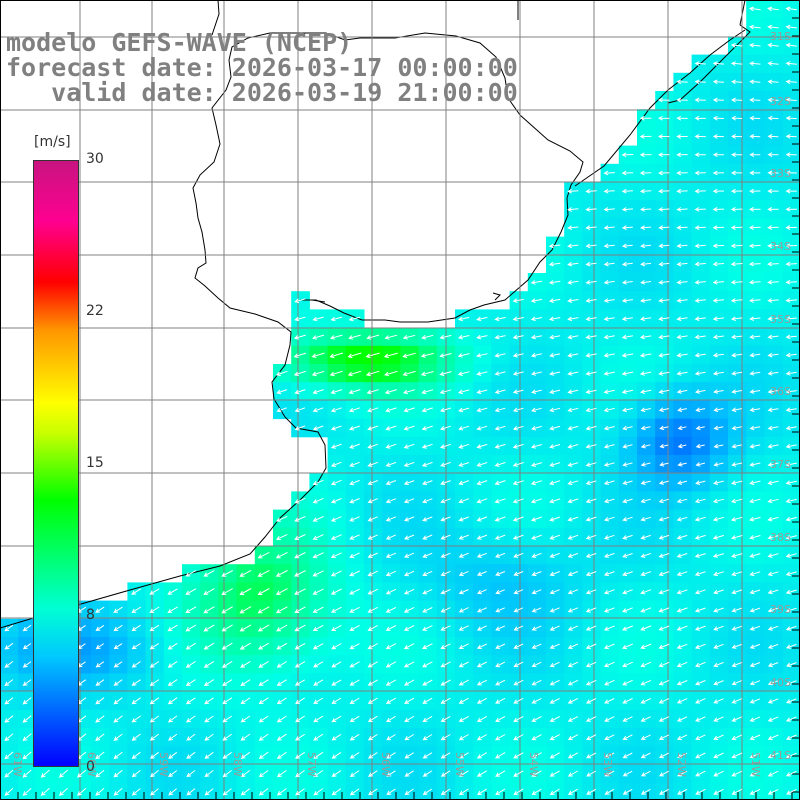 The height and width of the screenshot is (800, 800). Describe the element at coordinates (90, 615) in the screenshot. I see `colorbar-tick-8: 8` at that location.